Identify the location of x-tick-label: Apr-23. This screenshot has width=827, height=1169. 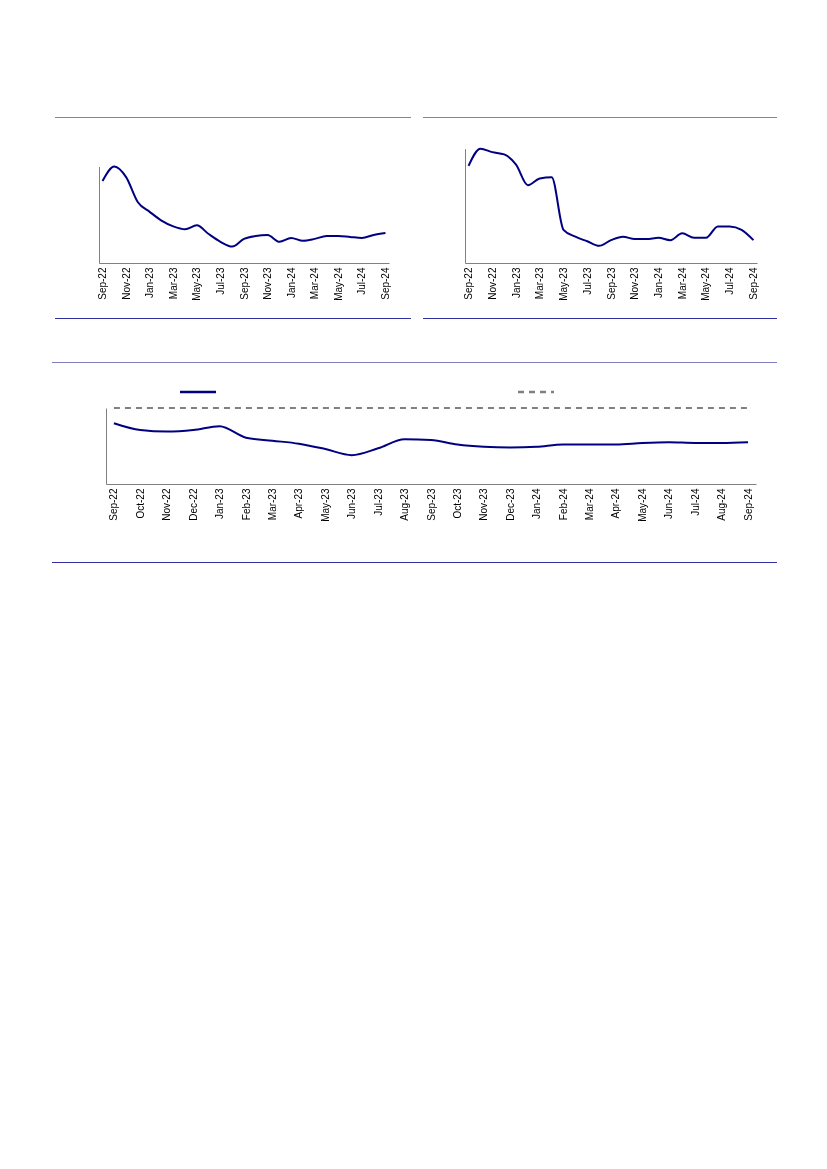
(299, 503).